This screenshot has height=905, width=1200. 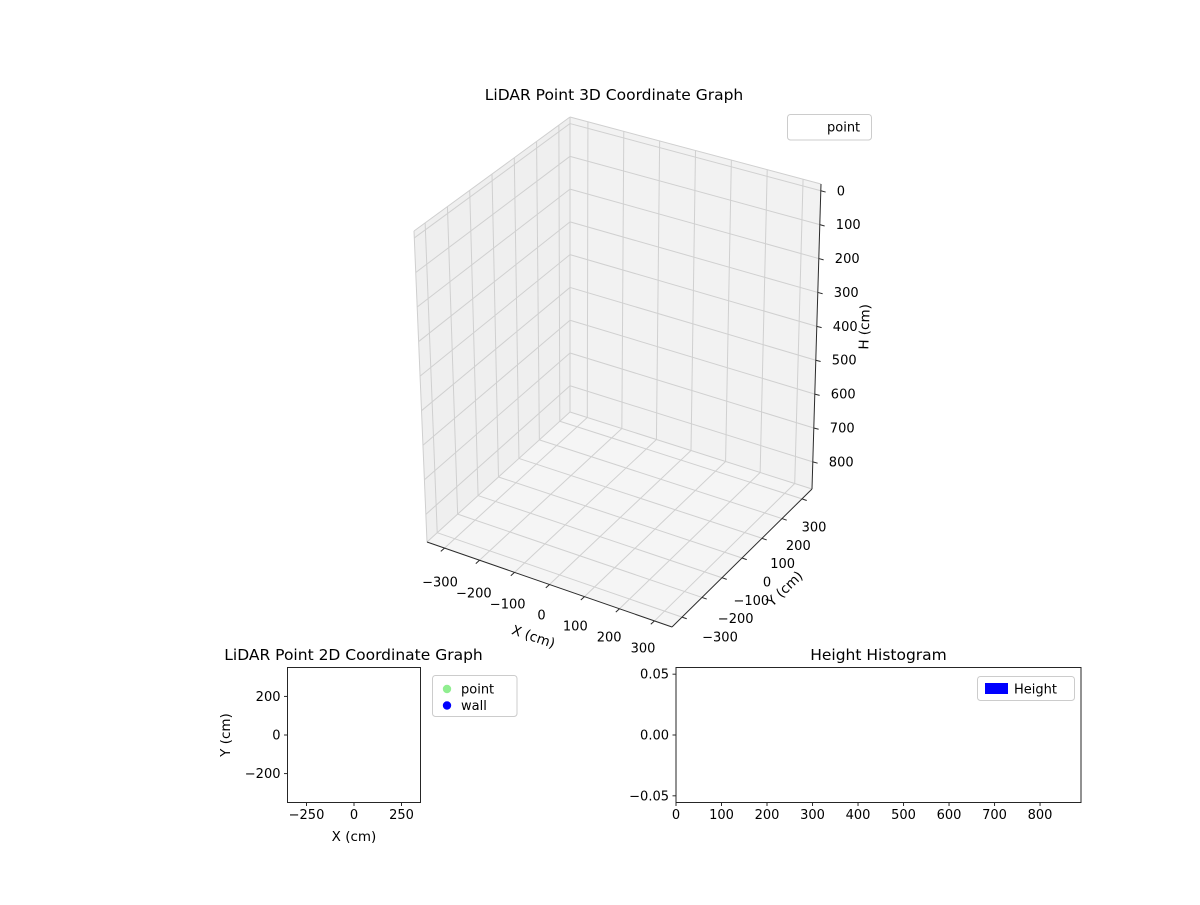 I want to click on legend-marker-point-icon, so click(x=447, y=689).